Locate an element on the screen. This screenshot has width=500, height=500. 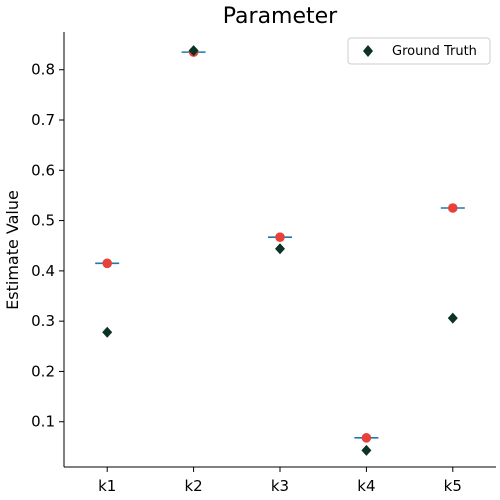
legend-diamond-marker is located at coordinates (368, 51).